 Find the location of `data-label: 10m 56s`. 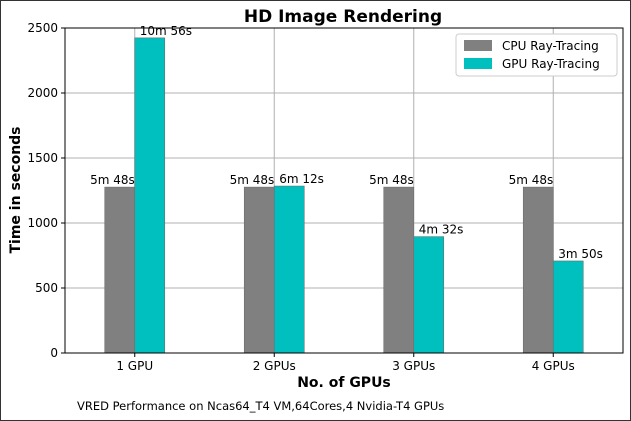

data-label: 10m 56s is located at coordinates (166, 31).